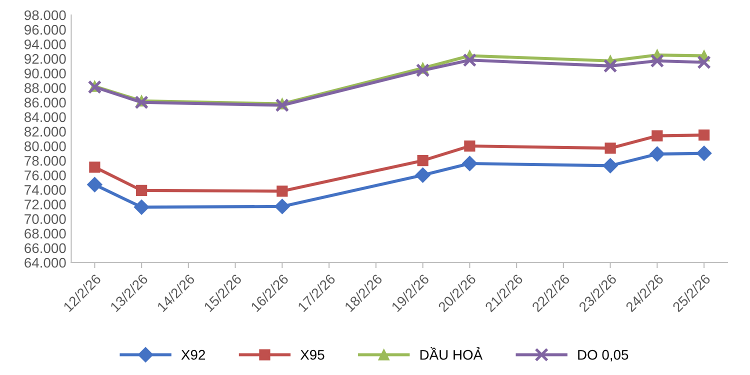 This screenshot has height=375, width=750. Describe the element at coordinates (45, 205) in the screenshot. I see `y-tick-label: 72.000` at that location.